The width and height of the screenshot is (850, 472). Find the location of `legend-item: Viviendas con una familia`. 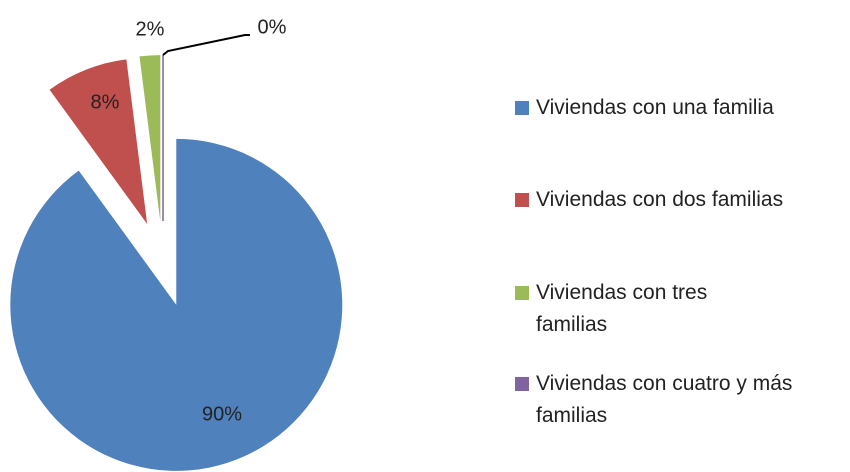

legend-item: Viviendas con una familia is located at coordinates (680, 108).